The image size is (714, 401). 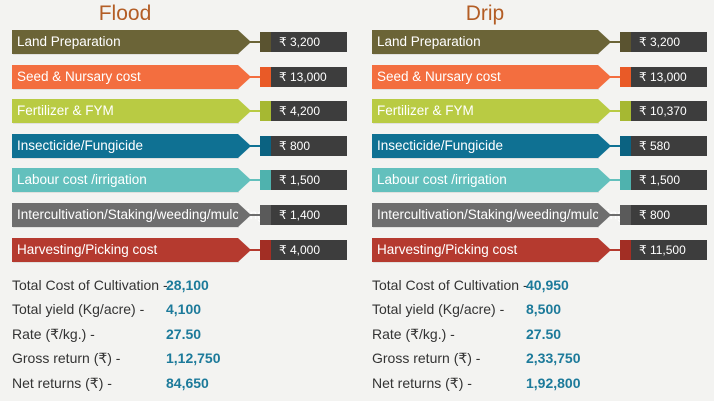 I want to click on summary-value: 27.50, so click(x=544, y=333).